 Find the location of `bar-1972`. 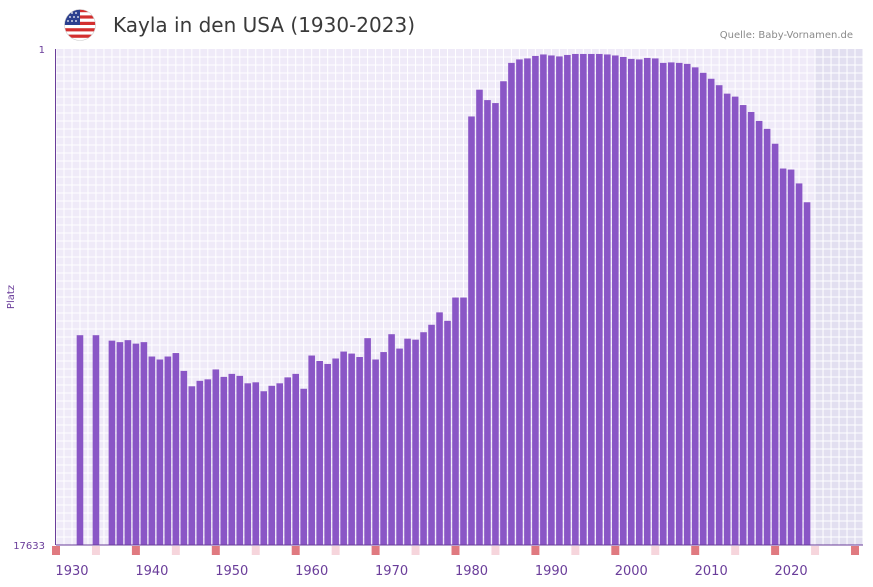

bar-1972 is located at coordinates (407, 441).